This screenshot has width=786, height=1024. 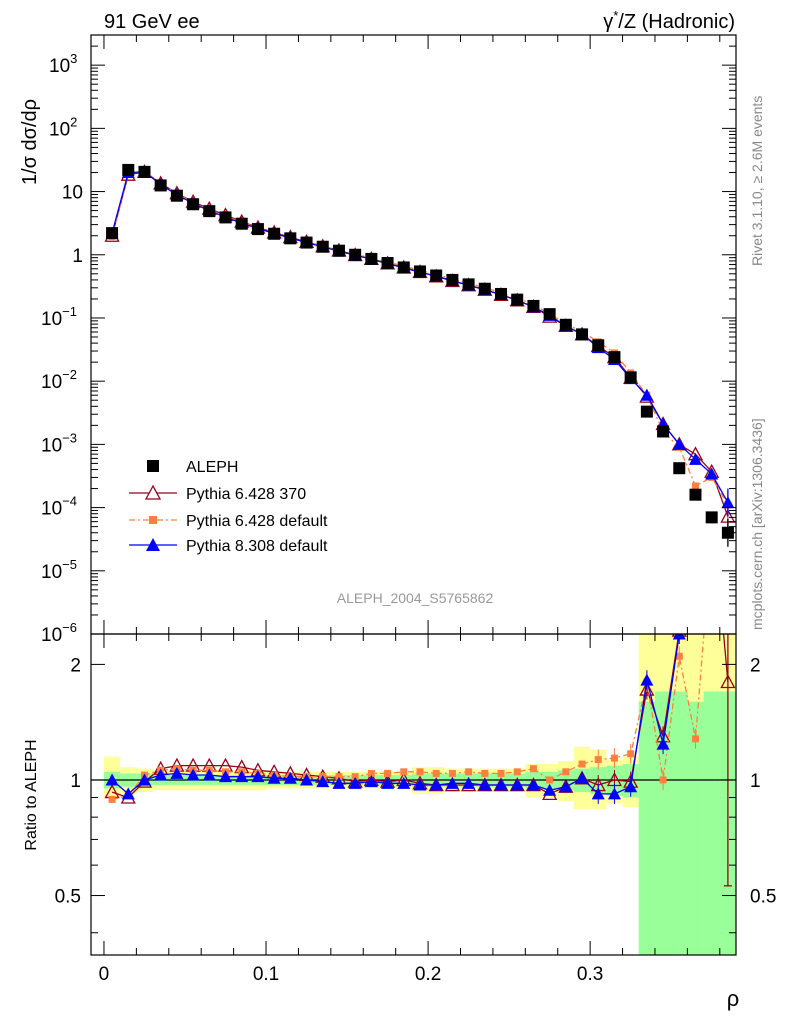 What do you see at coordinates (676, 22) in the screenshot?
I see `header-process: /Z (Hadronic)` at bounding box center [676, 22].